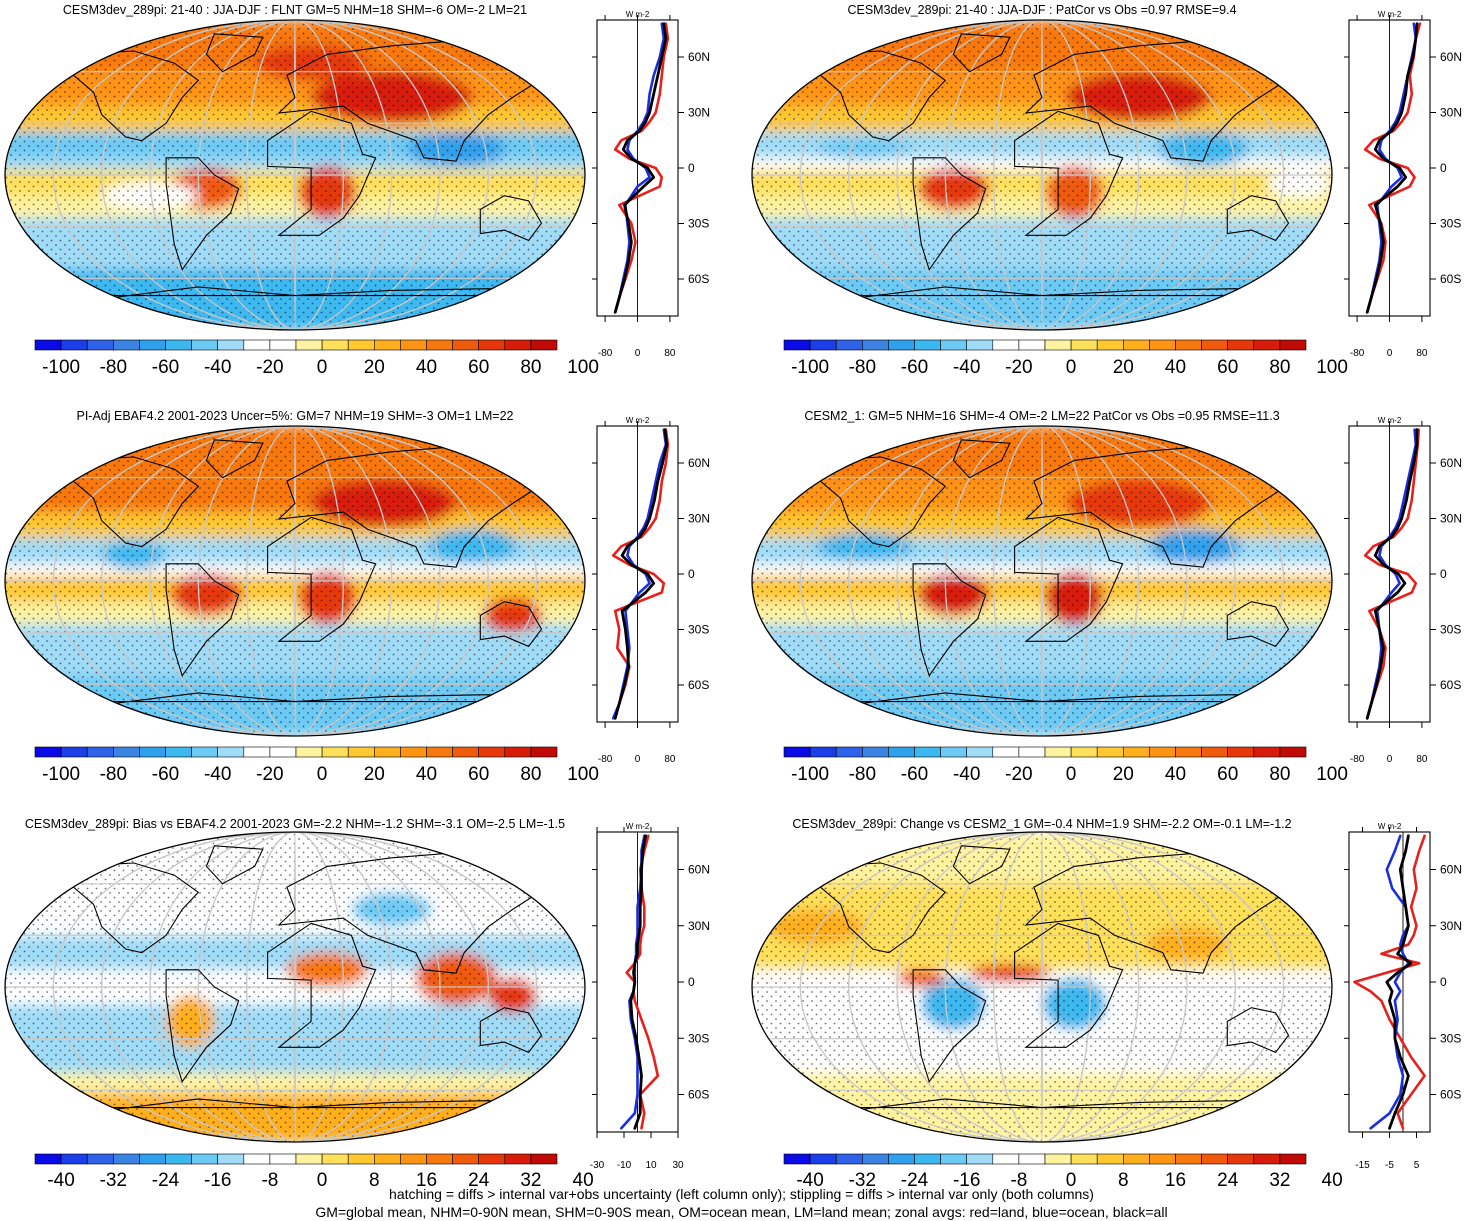 This screenshot has height=1221, width=1483. I want to click on zonal-mean-plot: W m-2 60N 30N 0 30S 60S -15 -5 5, so click(1403, 996).